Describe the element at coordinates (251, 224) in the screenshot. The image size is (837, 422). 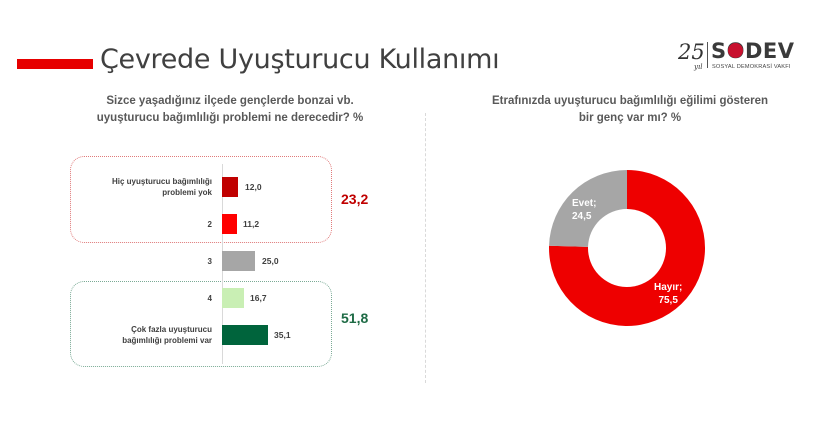
I see `bar-value: 11,2` at that location.